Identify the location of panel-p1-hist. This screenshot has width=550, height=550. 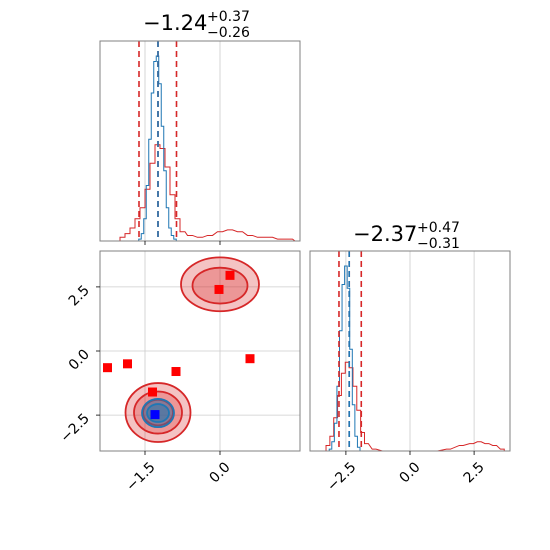
(200, 141).